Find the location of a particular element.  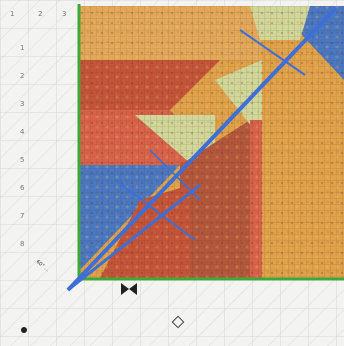

black-dot-marker is located at coordinates (24, 330).